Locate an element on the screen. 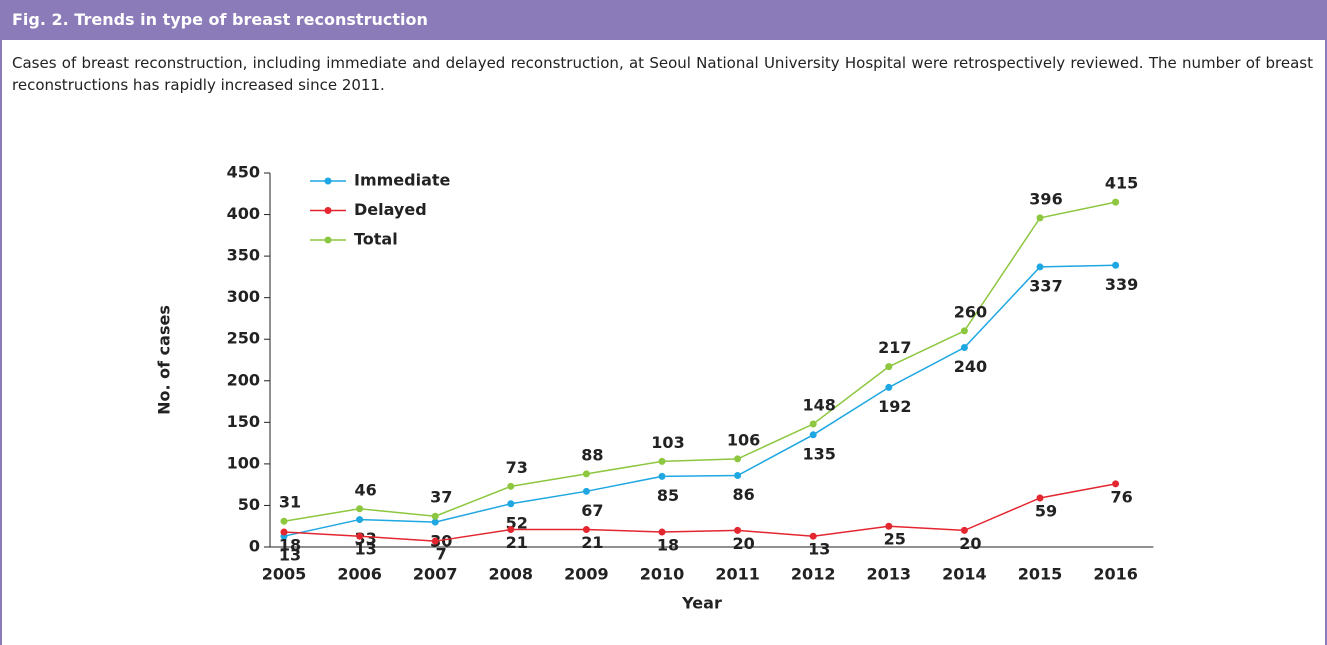 The image size is (1327, 645). data-label: 396 is located at coordinates (1045, 198).